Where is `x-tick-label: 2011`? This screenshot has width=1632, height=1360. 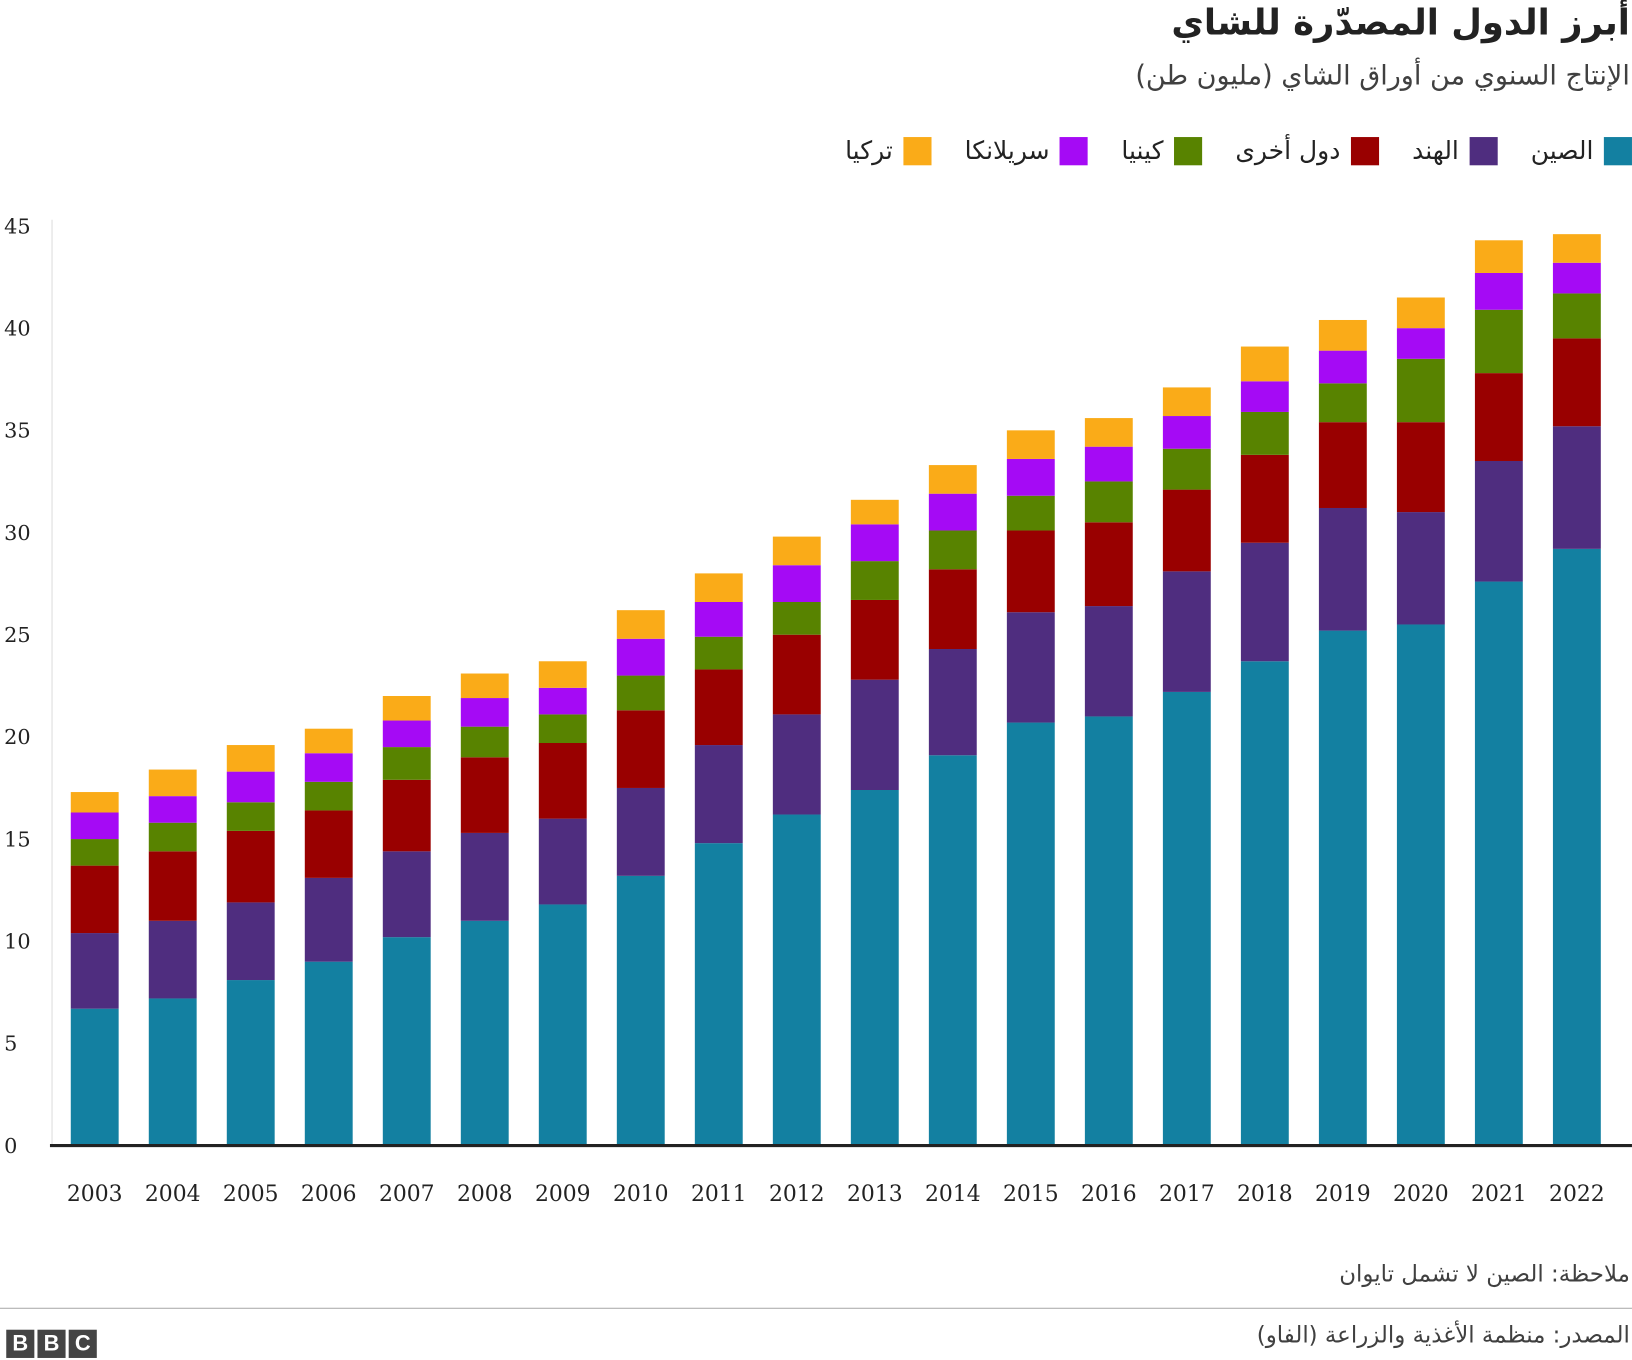
x-tick-label: 2011 is located at coordinates (719, 1194).